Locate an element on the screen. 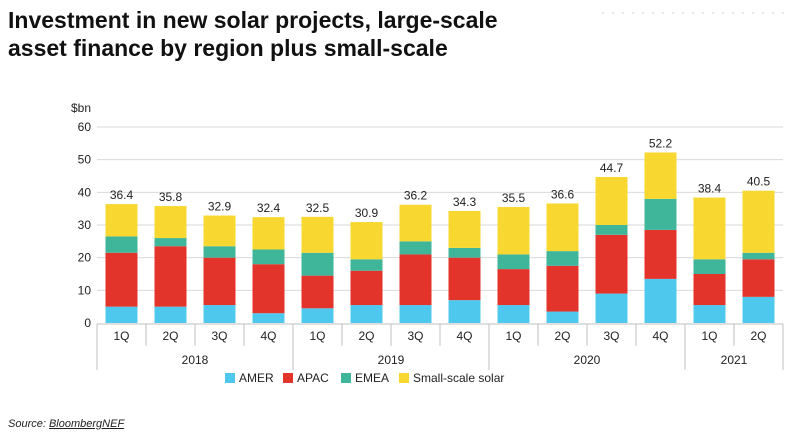  y-tick-label: 60 is located at coordinates (85, 127).